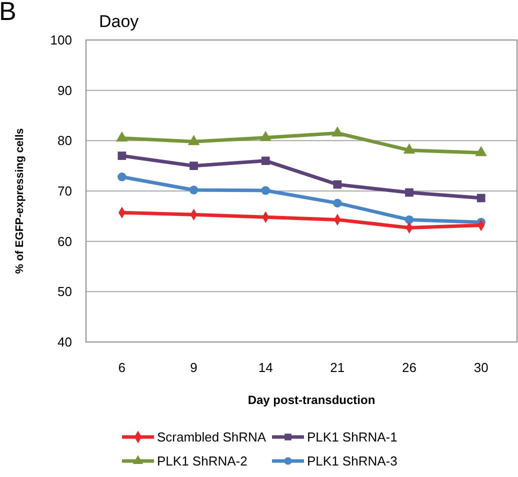  What do you see at coordinates (65, 90) in the screenshot?
I see `y-tick-label: 90` at bounding box center [65, 90].